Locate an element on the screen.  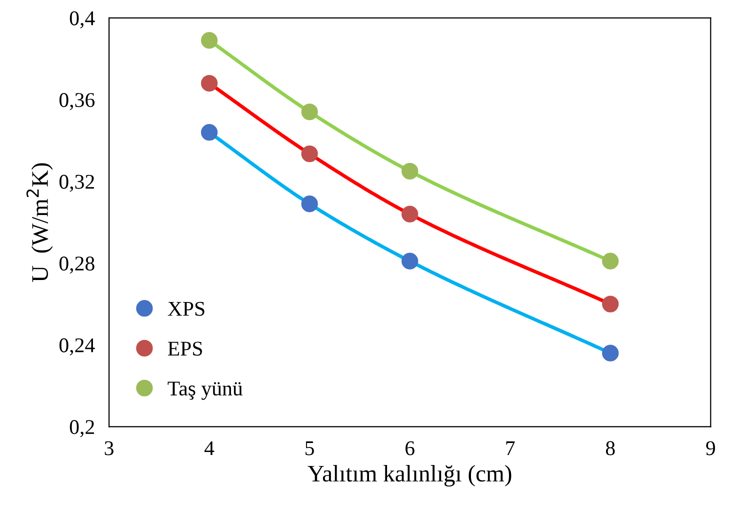
x-tick-label: 9 is located at coordinates (710, 448).